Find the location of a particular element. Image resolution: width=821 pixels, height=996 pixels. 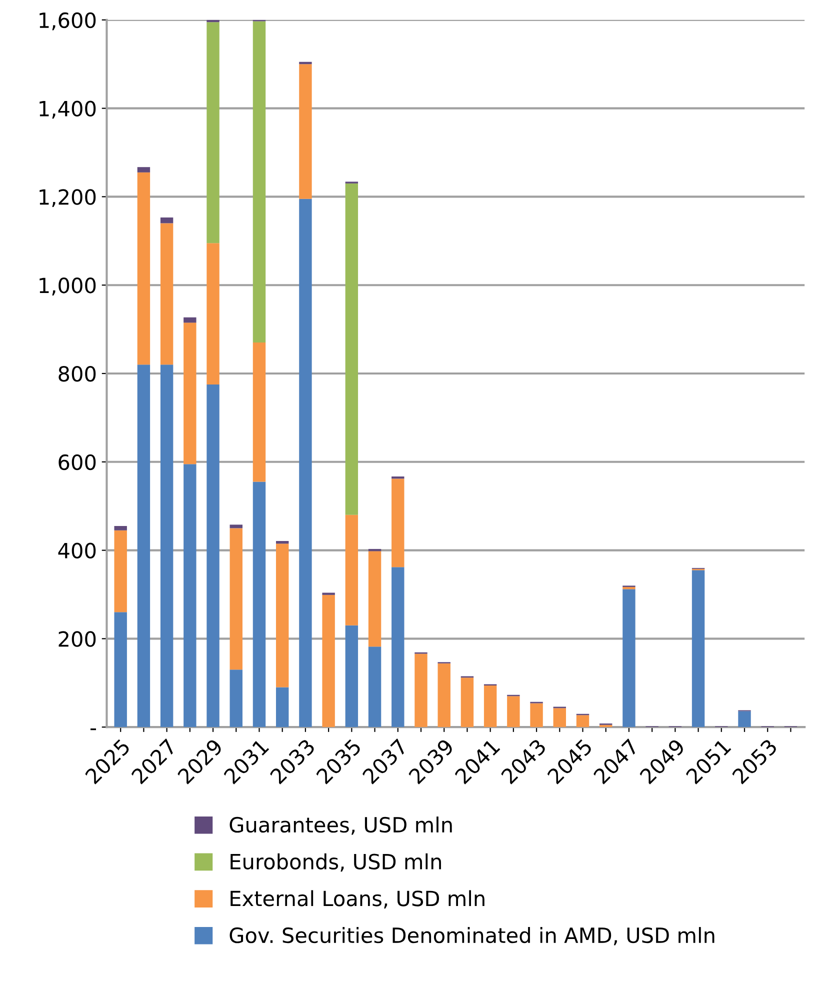

y-tick-label: 600 is located at coordinates (77, 462).